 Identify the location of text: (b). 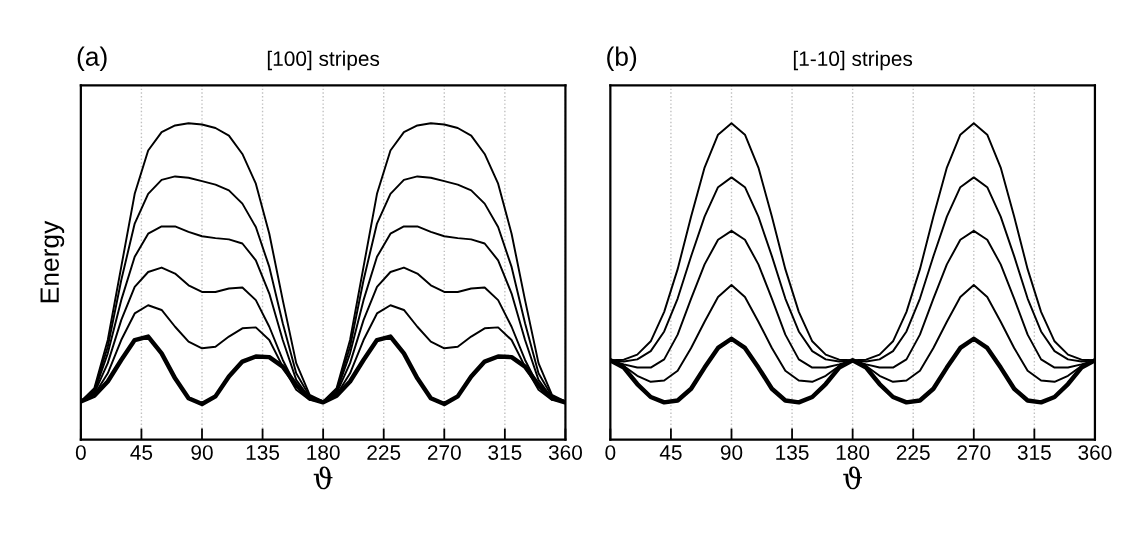
(622, 59).